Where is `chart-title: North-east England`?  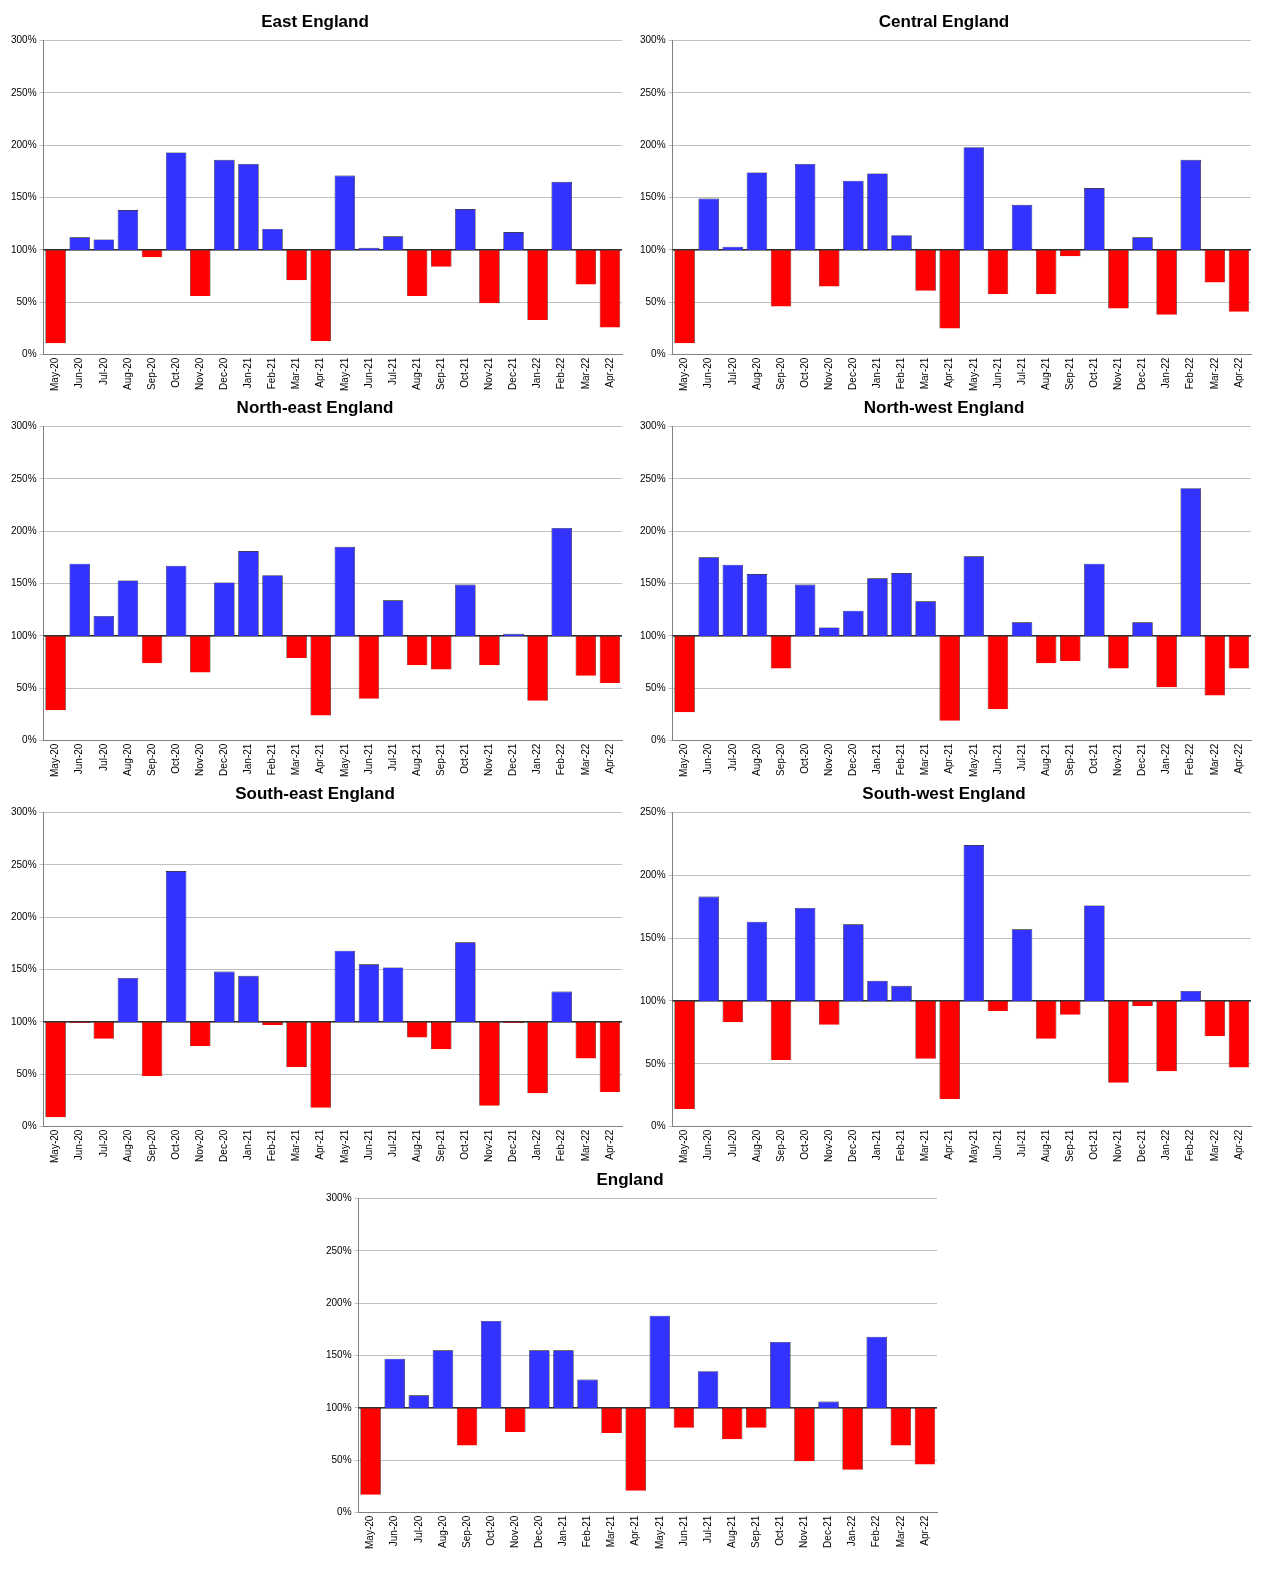
chart-title: North-east England is located at coordinates (315, 407).